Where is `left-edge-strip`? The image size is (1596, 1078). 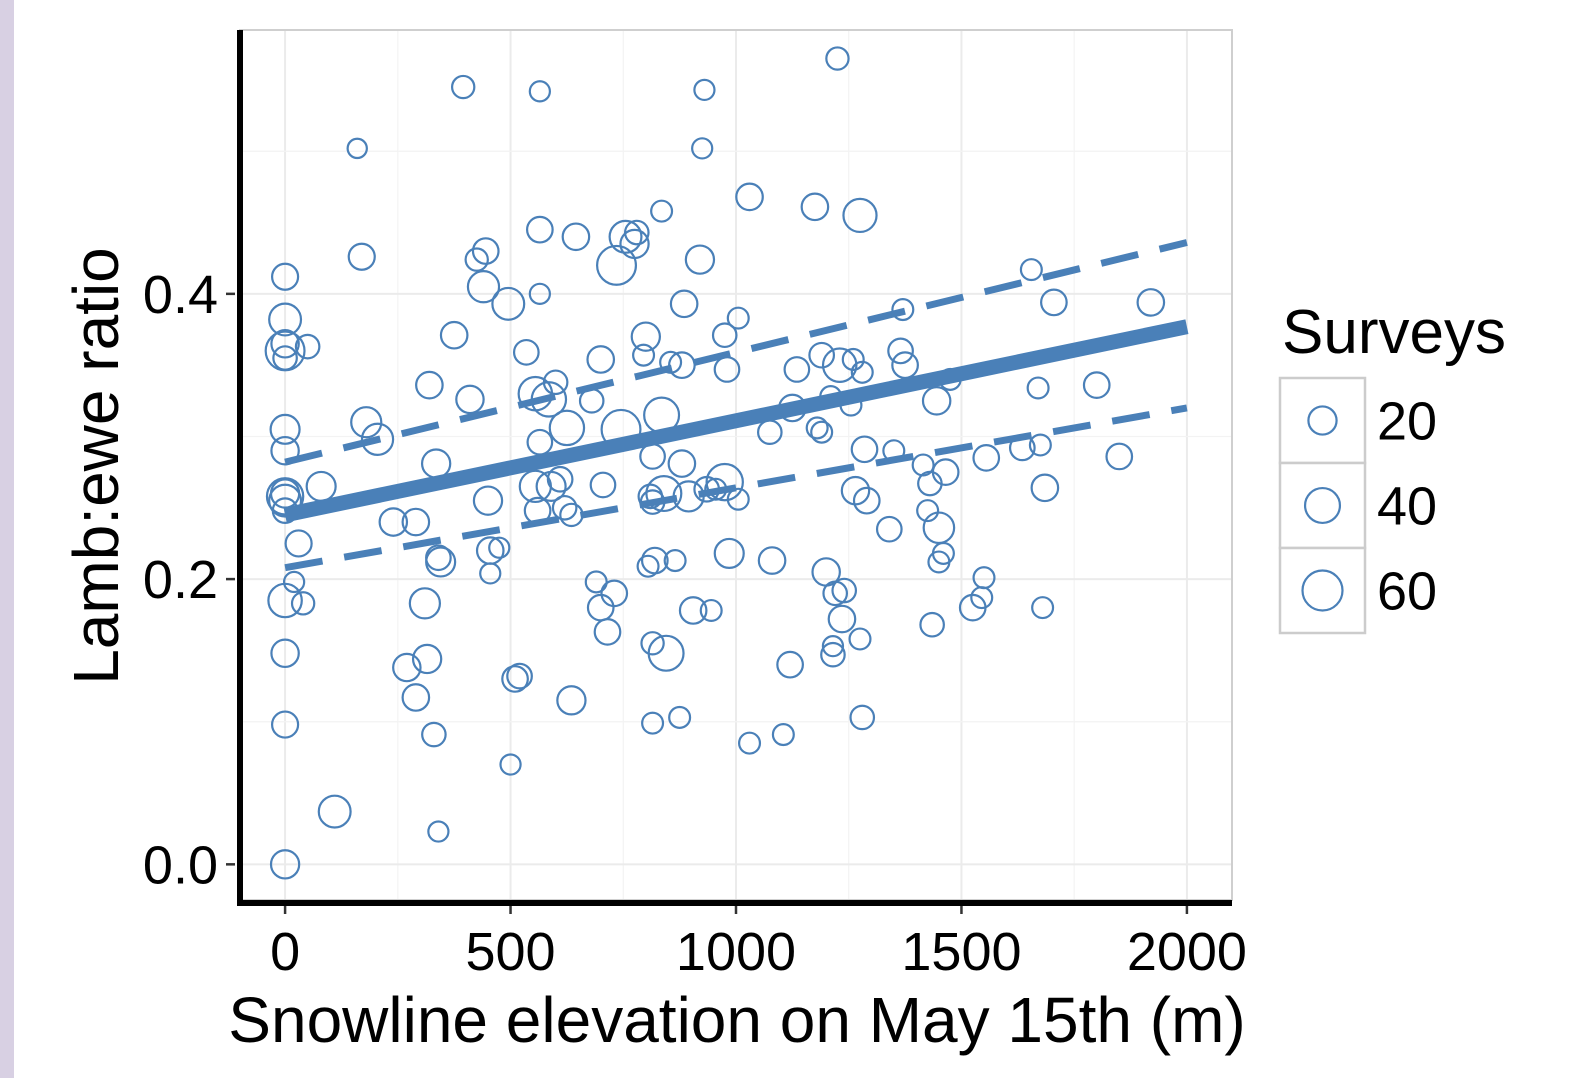
left-edge-strip is located at coordinates (7, 539).